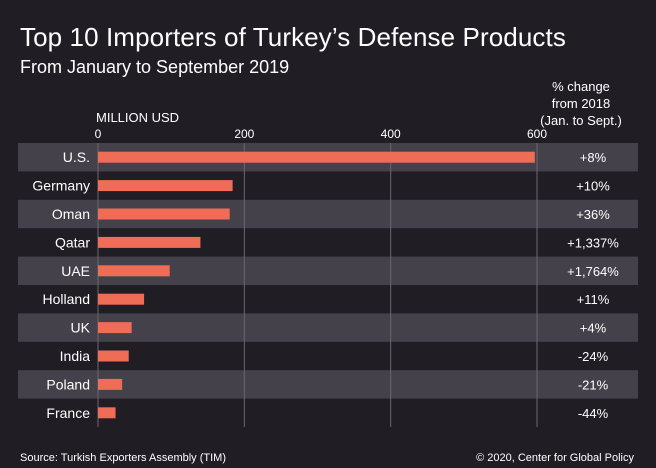 Image resolution: width=656 pixels, height=468 pixels. Describe the element at coordinates (149, 242) in the screenshot. I see `bar-qatar` at that location.